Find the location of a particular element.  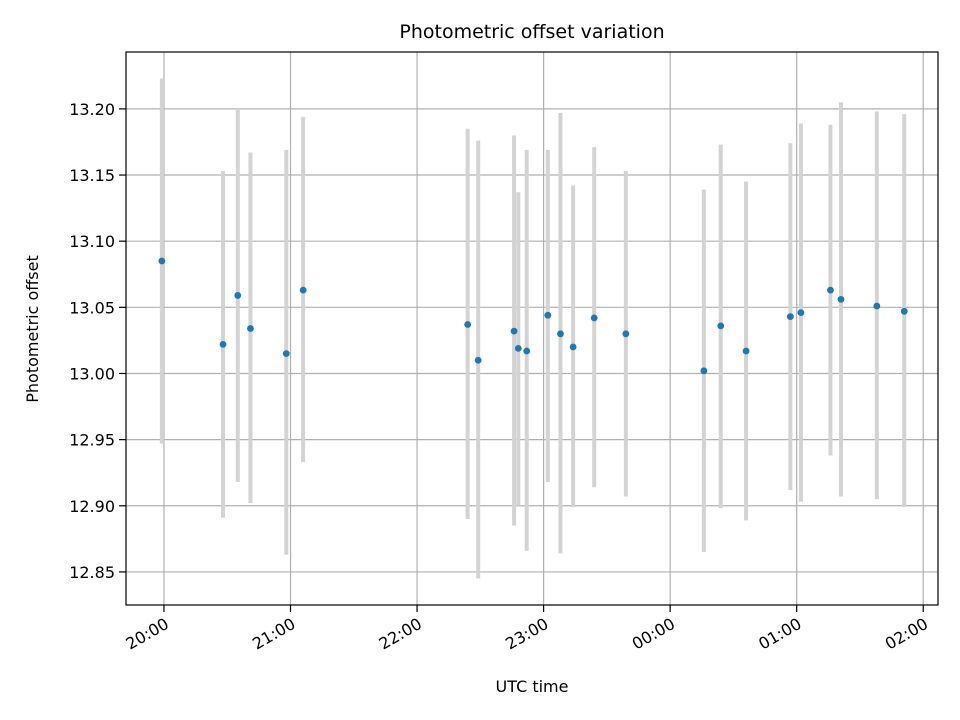

y-tick-label: 12.90 is located at coordinates (92, 506).